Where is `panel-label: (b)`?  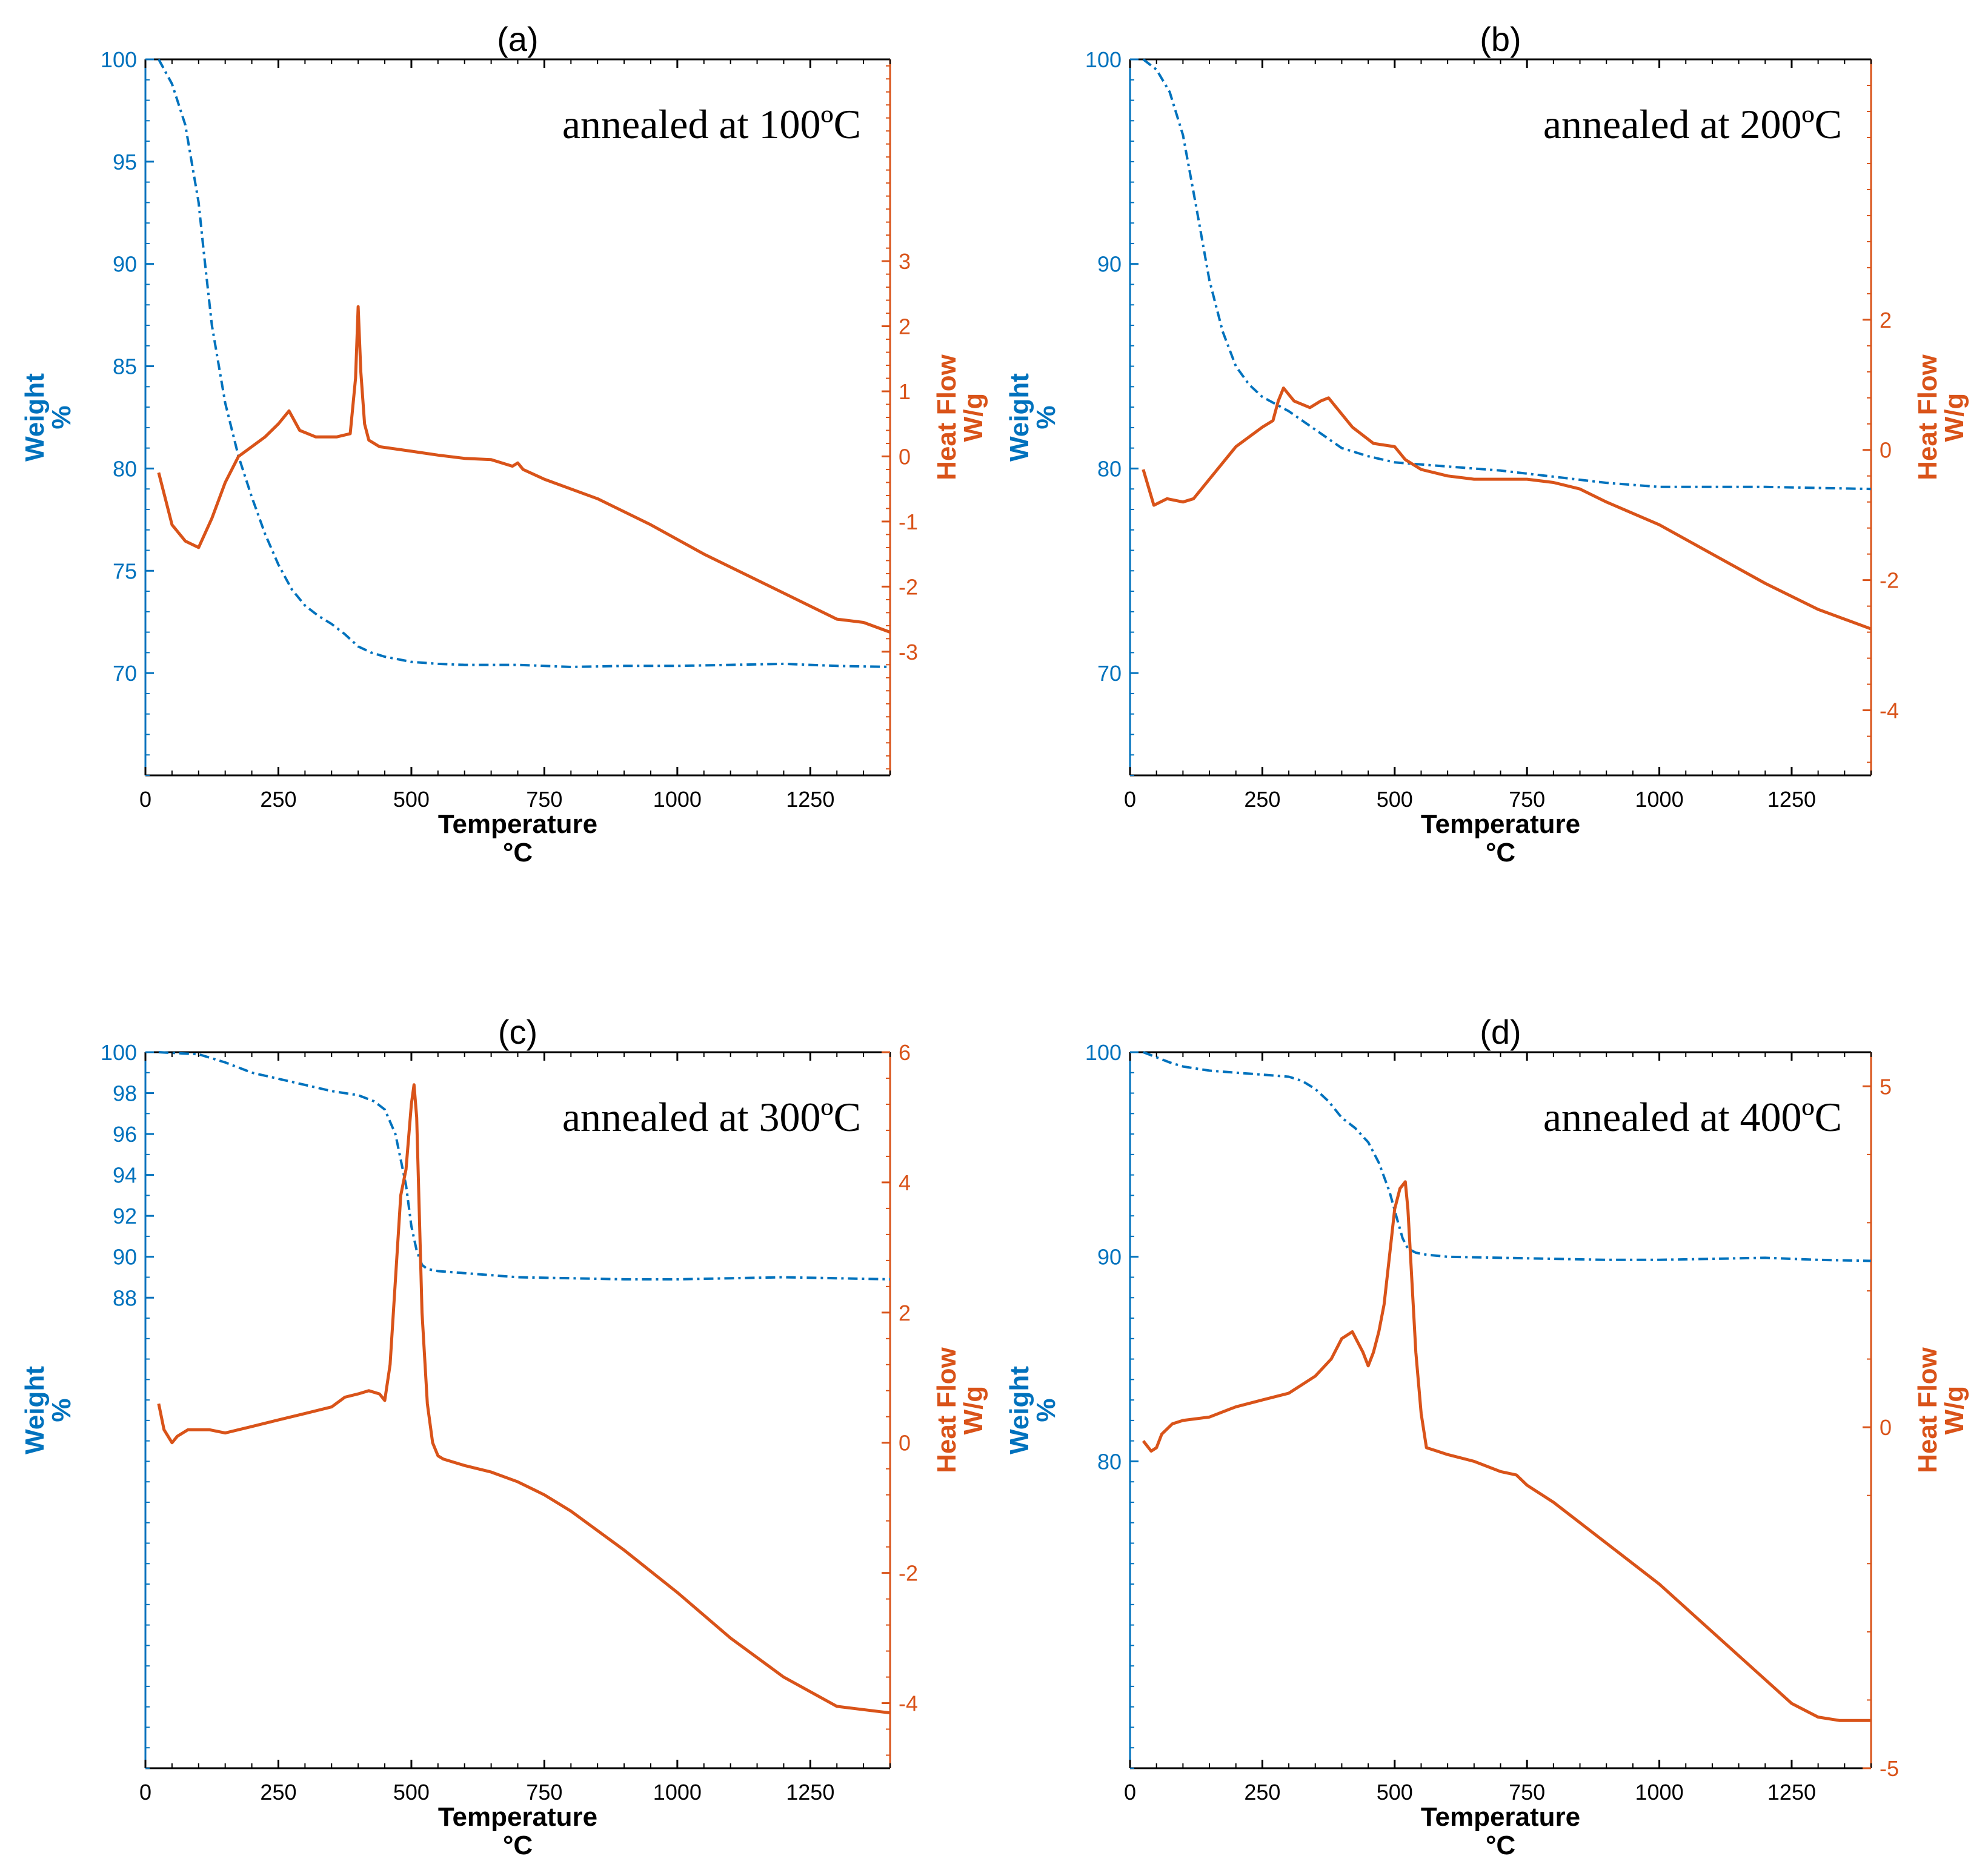
panel-label: (b) is located at coordinates (1500, 39).